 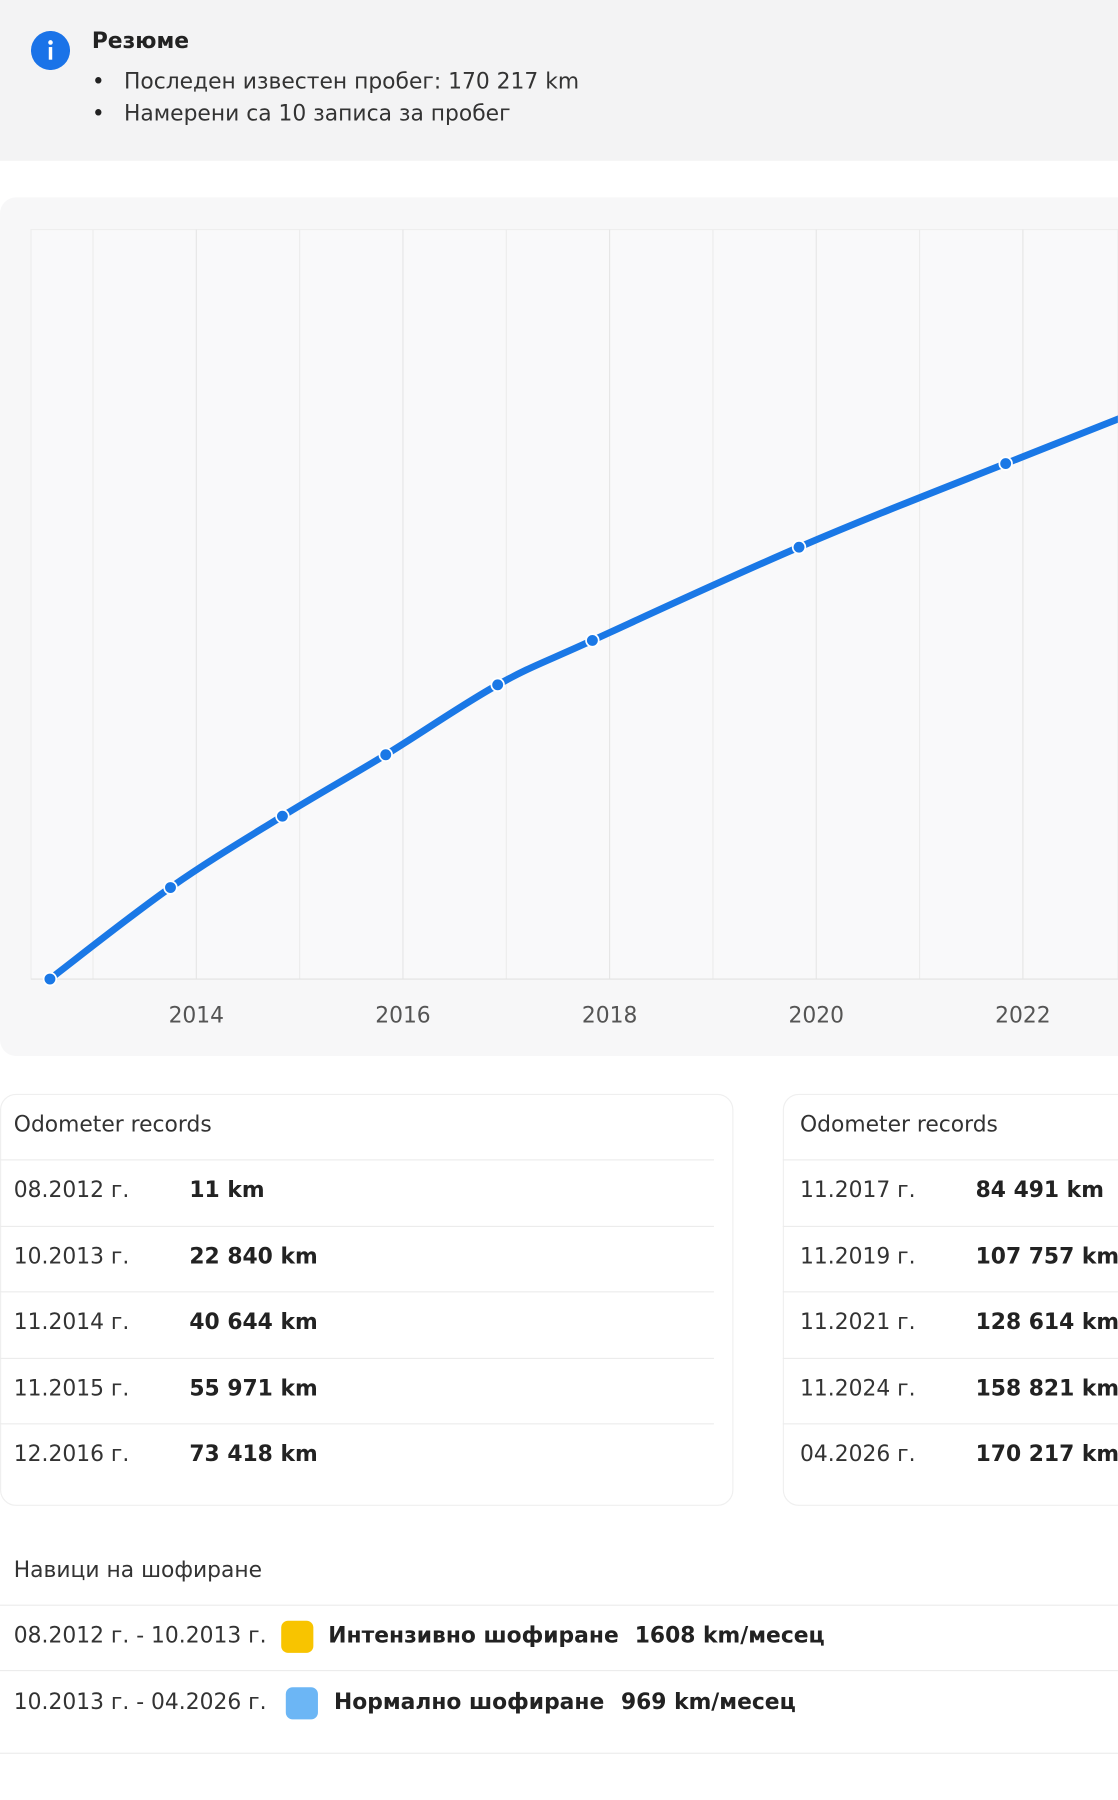 What do you see at coordinates (50, 50) in the screenshot?
I see `info-icon` at bounding box center [50, 50].